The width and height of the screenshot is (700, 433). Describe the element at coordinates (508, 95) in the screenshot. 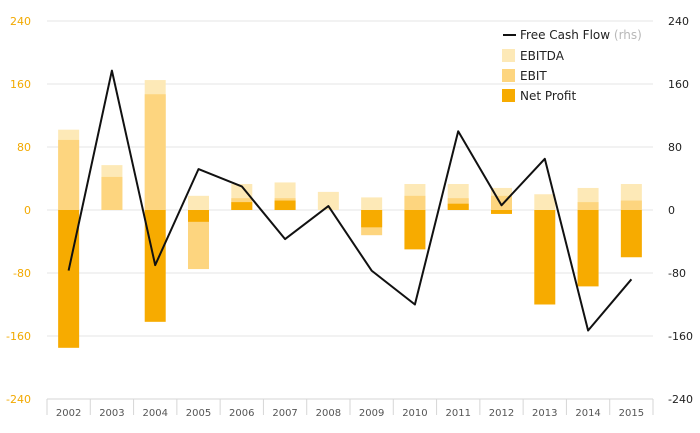

I see `legend-swatch-net-profit` at that location.